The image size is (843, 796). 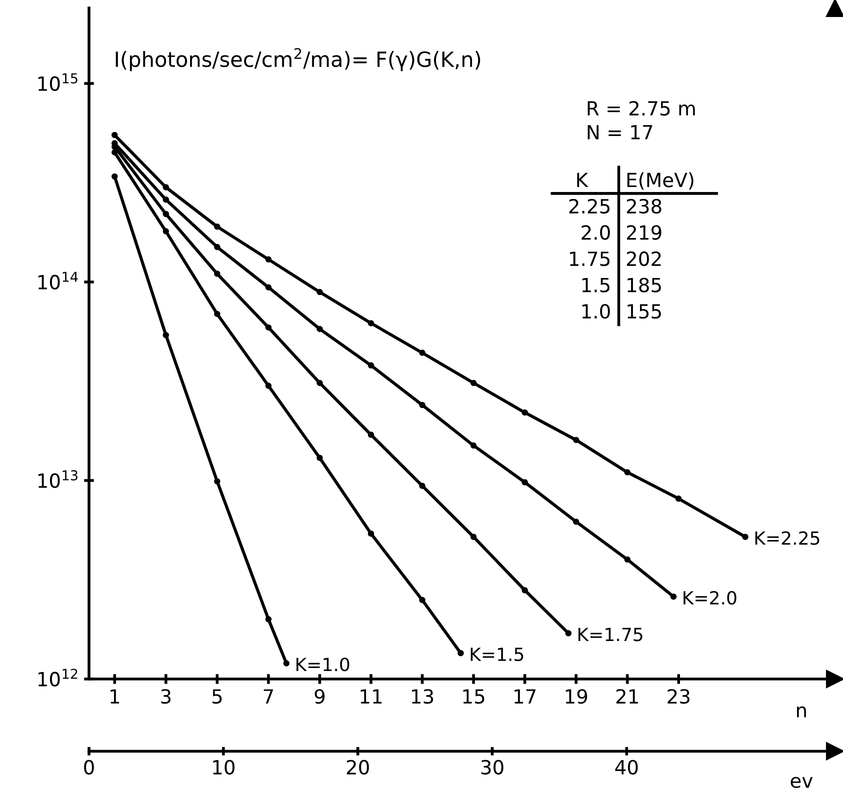 I want to click on x-tick-label: 9, so click(x=319, y=696).